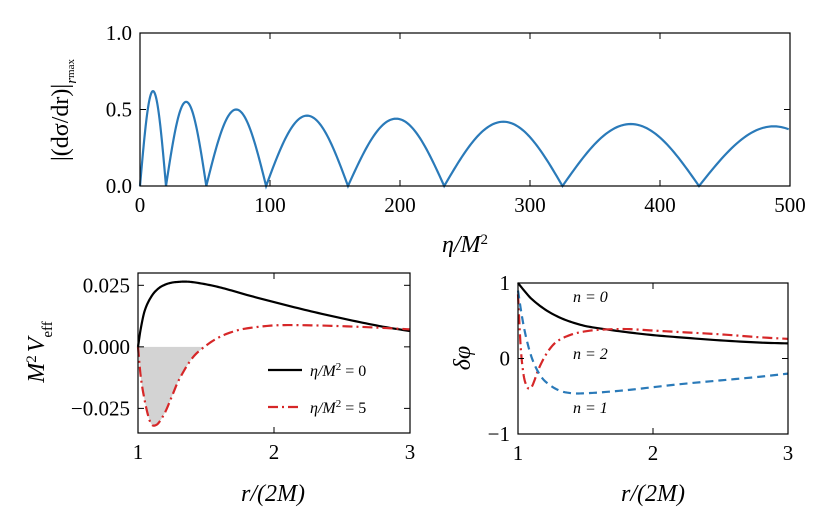 The height and width of the screenshot is (513, 830). What do you see at coordinates (119, 33) in the screenshot?
I see `top-ytick-label: 1.0` at bounding box center [119, 33].